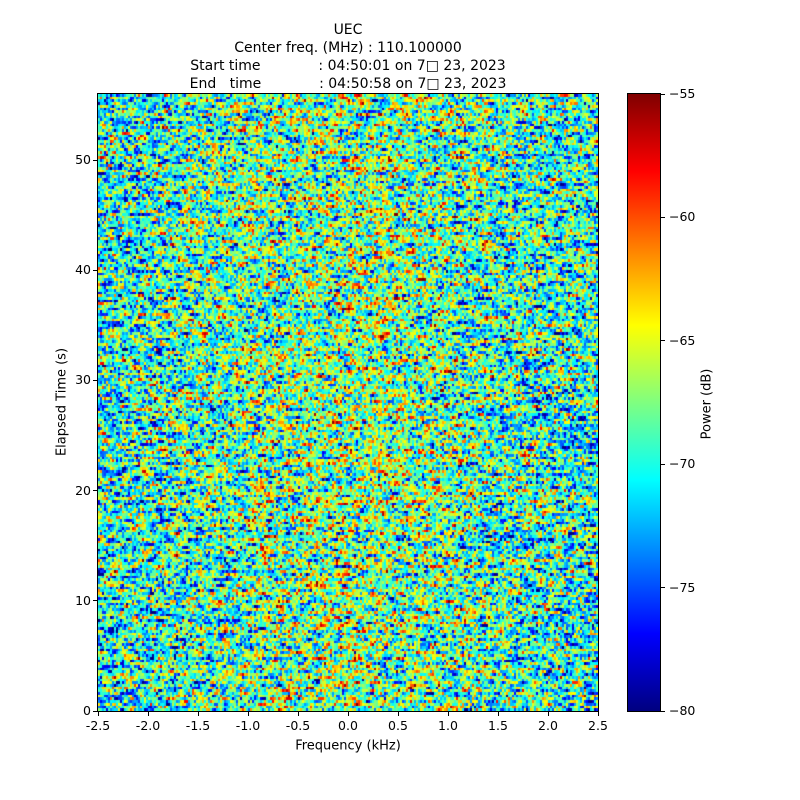  I want to click on x-axis-tick-label: 0.5, so click(398, 725).